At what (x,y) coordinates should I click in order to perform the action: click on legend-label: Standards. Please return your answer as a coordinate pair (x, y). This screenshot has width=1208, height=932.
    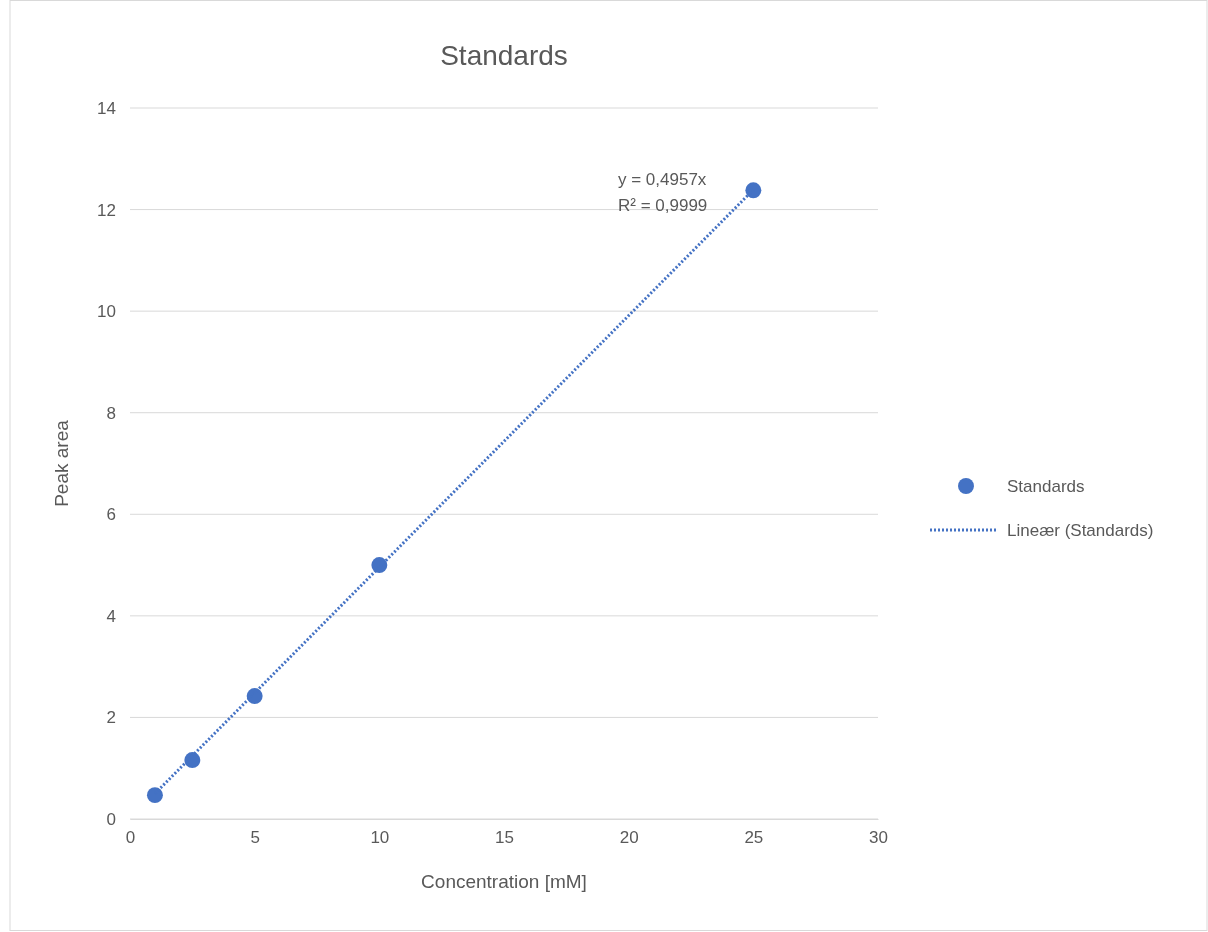
    Looking at the image, I should click on (1046, 486).